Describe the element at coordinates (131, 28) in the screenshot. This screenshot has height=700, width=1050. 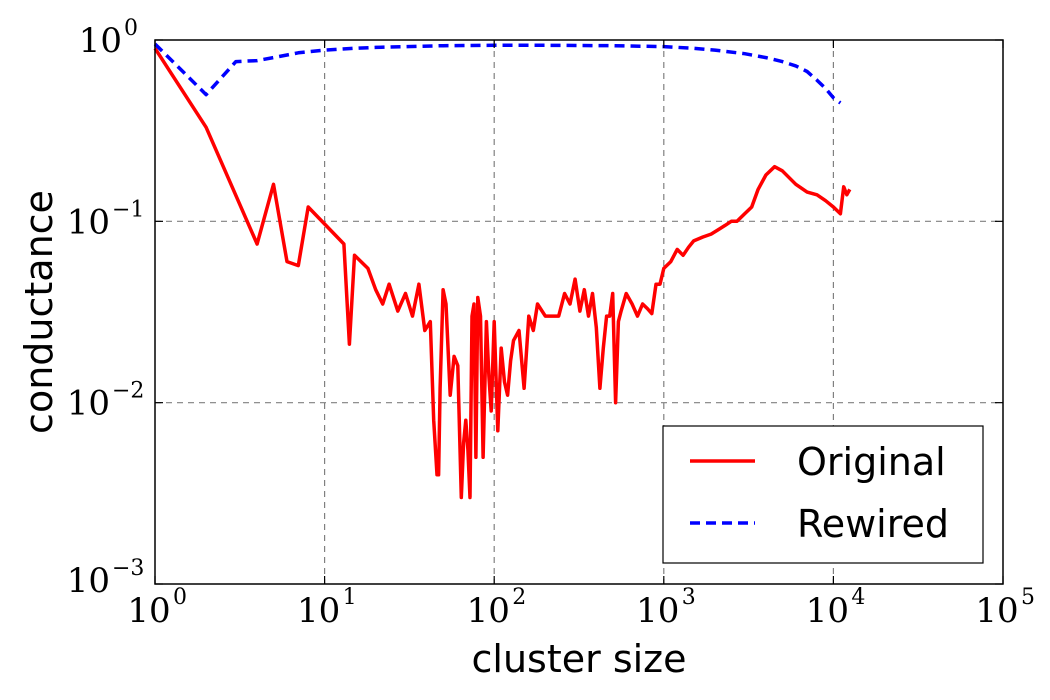
I see `y-tick-exponent: 0` at that location.